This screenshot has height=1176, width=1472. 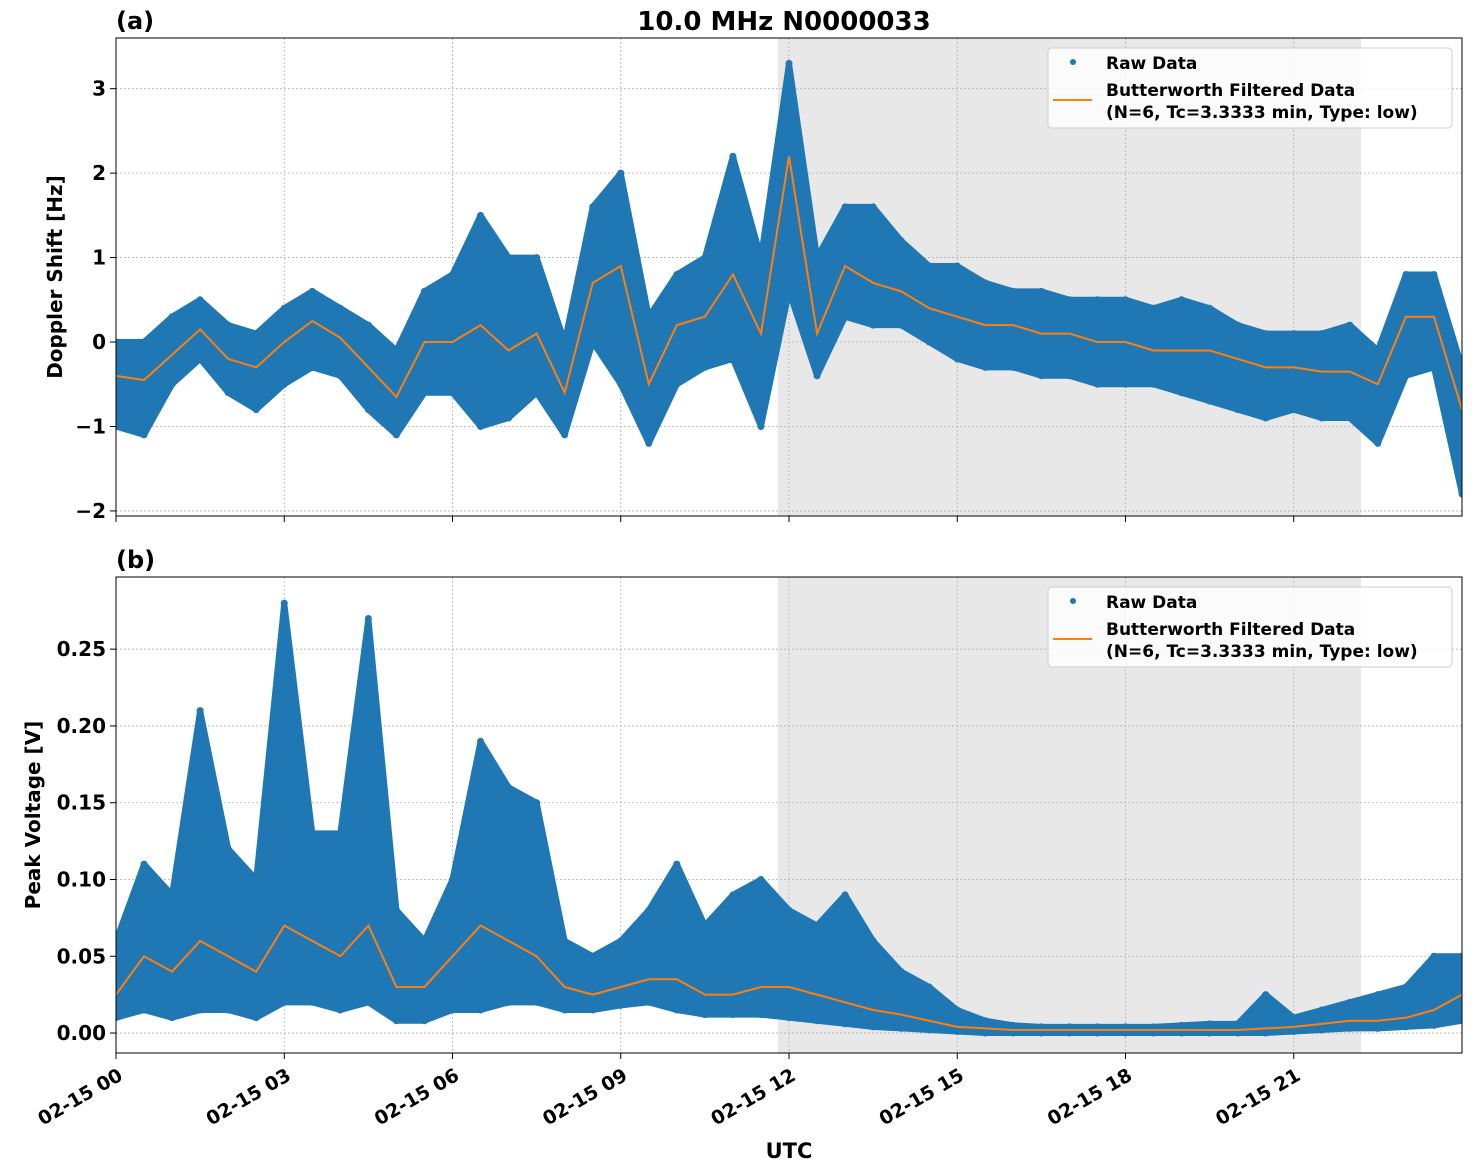 What do you see at coordinates (789, 1151) in the screenshot?
I see `x-axis-label: UTC` at bounding box center [789, 1151].